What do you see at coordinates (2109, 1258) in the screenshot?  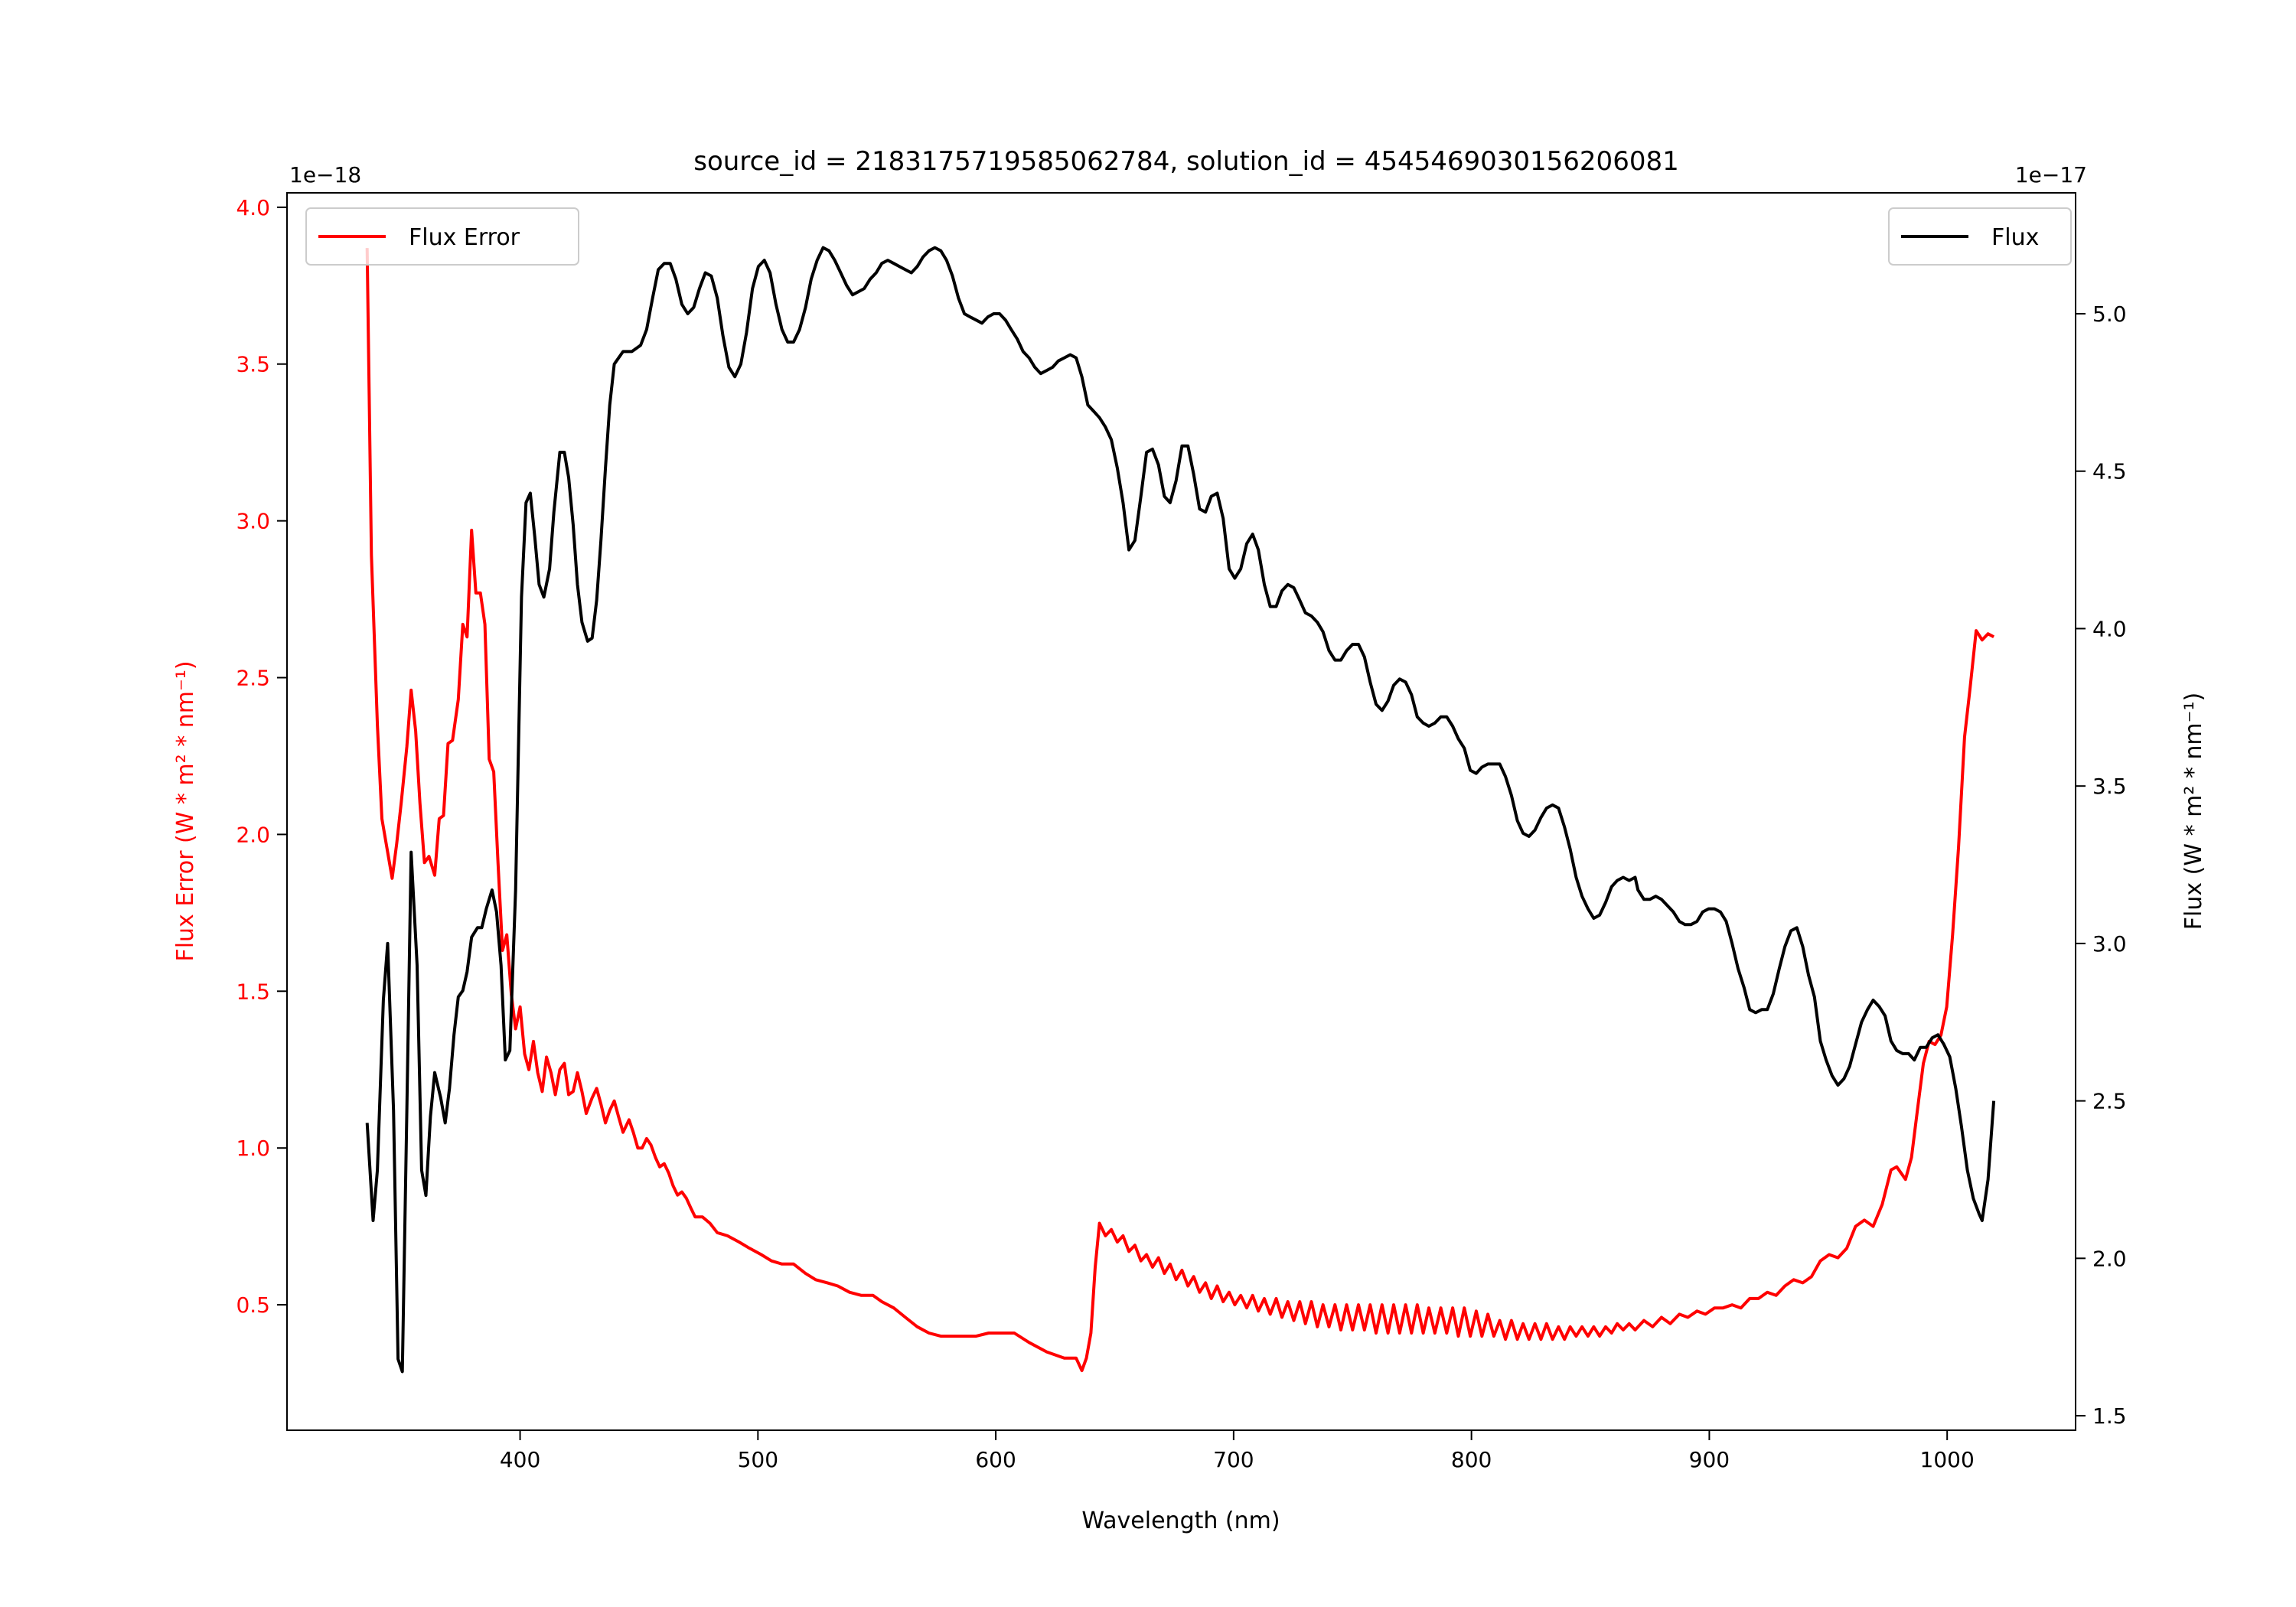 I see `right-y-tick-label: 2.0` at bounding box center [2109, 1258].